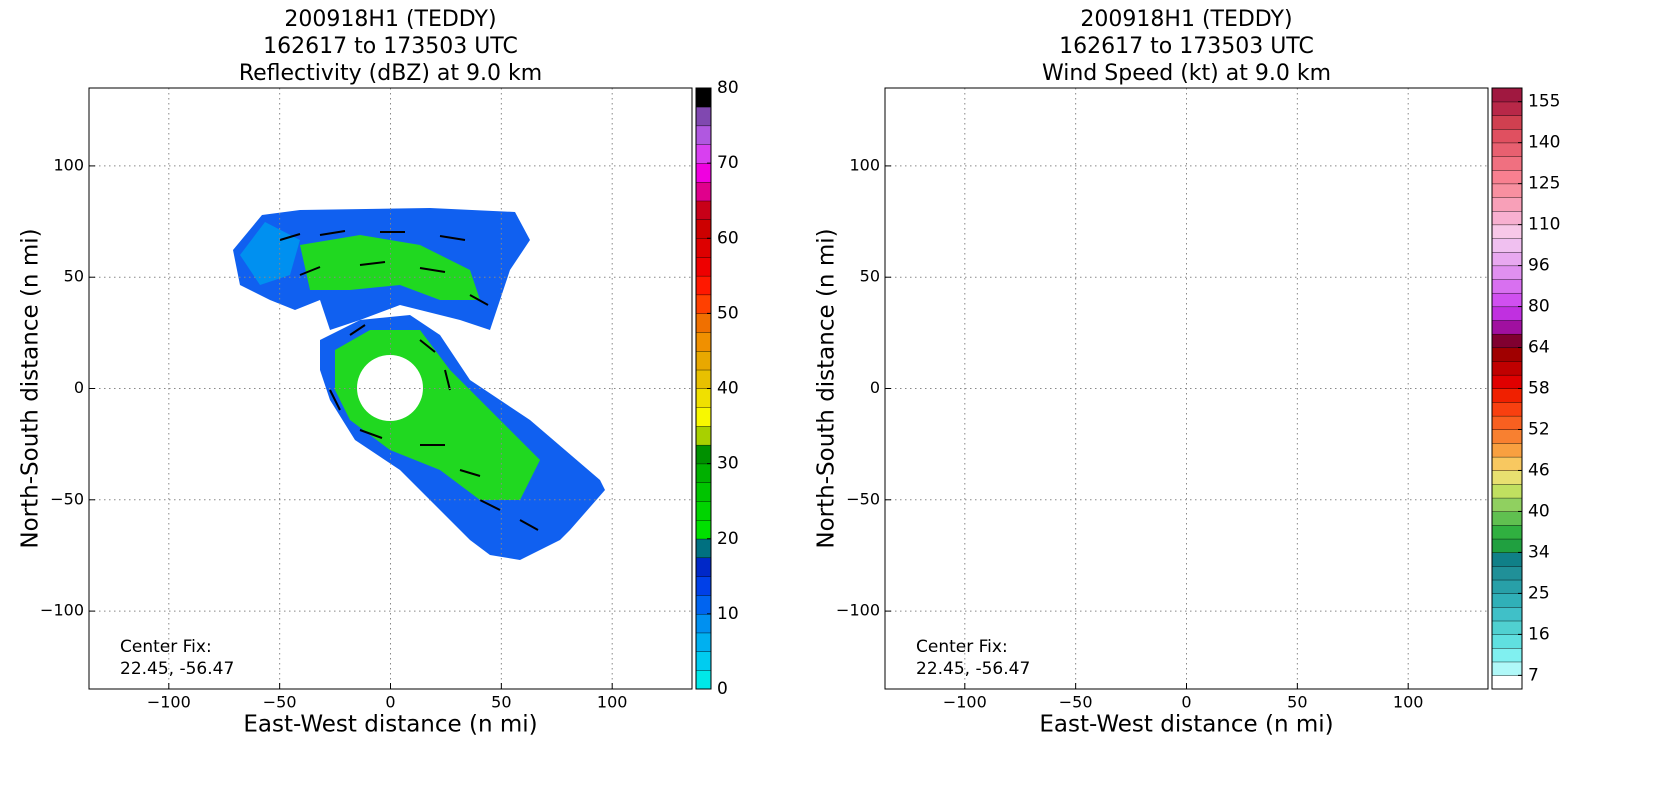  I want to click on colorbar-tick-label: 155, so click(1544, 102).